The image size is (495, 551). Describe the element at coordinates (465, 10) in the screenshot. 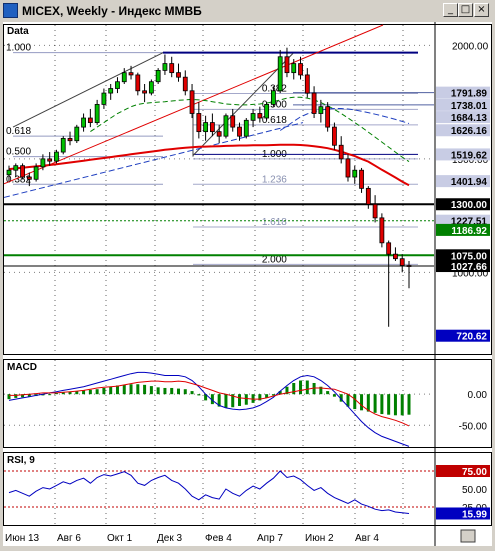

I see `maximize-button: □` at that location.